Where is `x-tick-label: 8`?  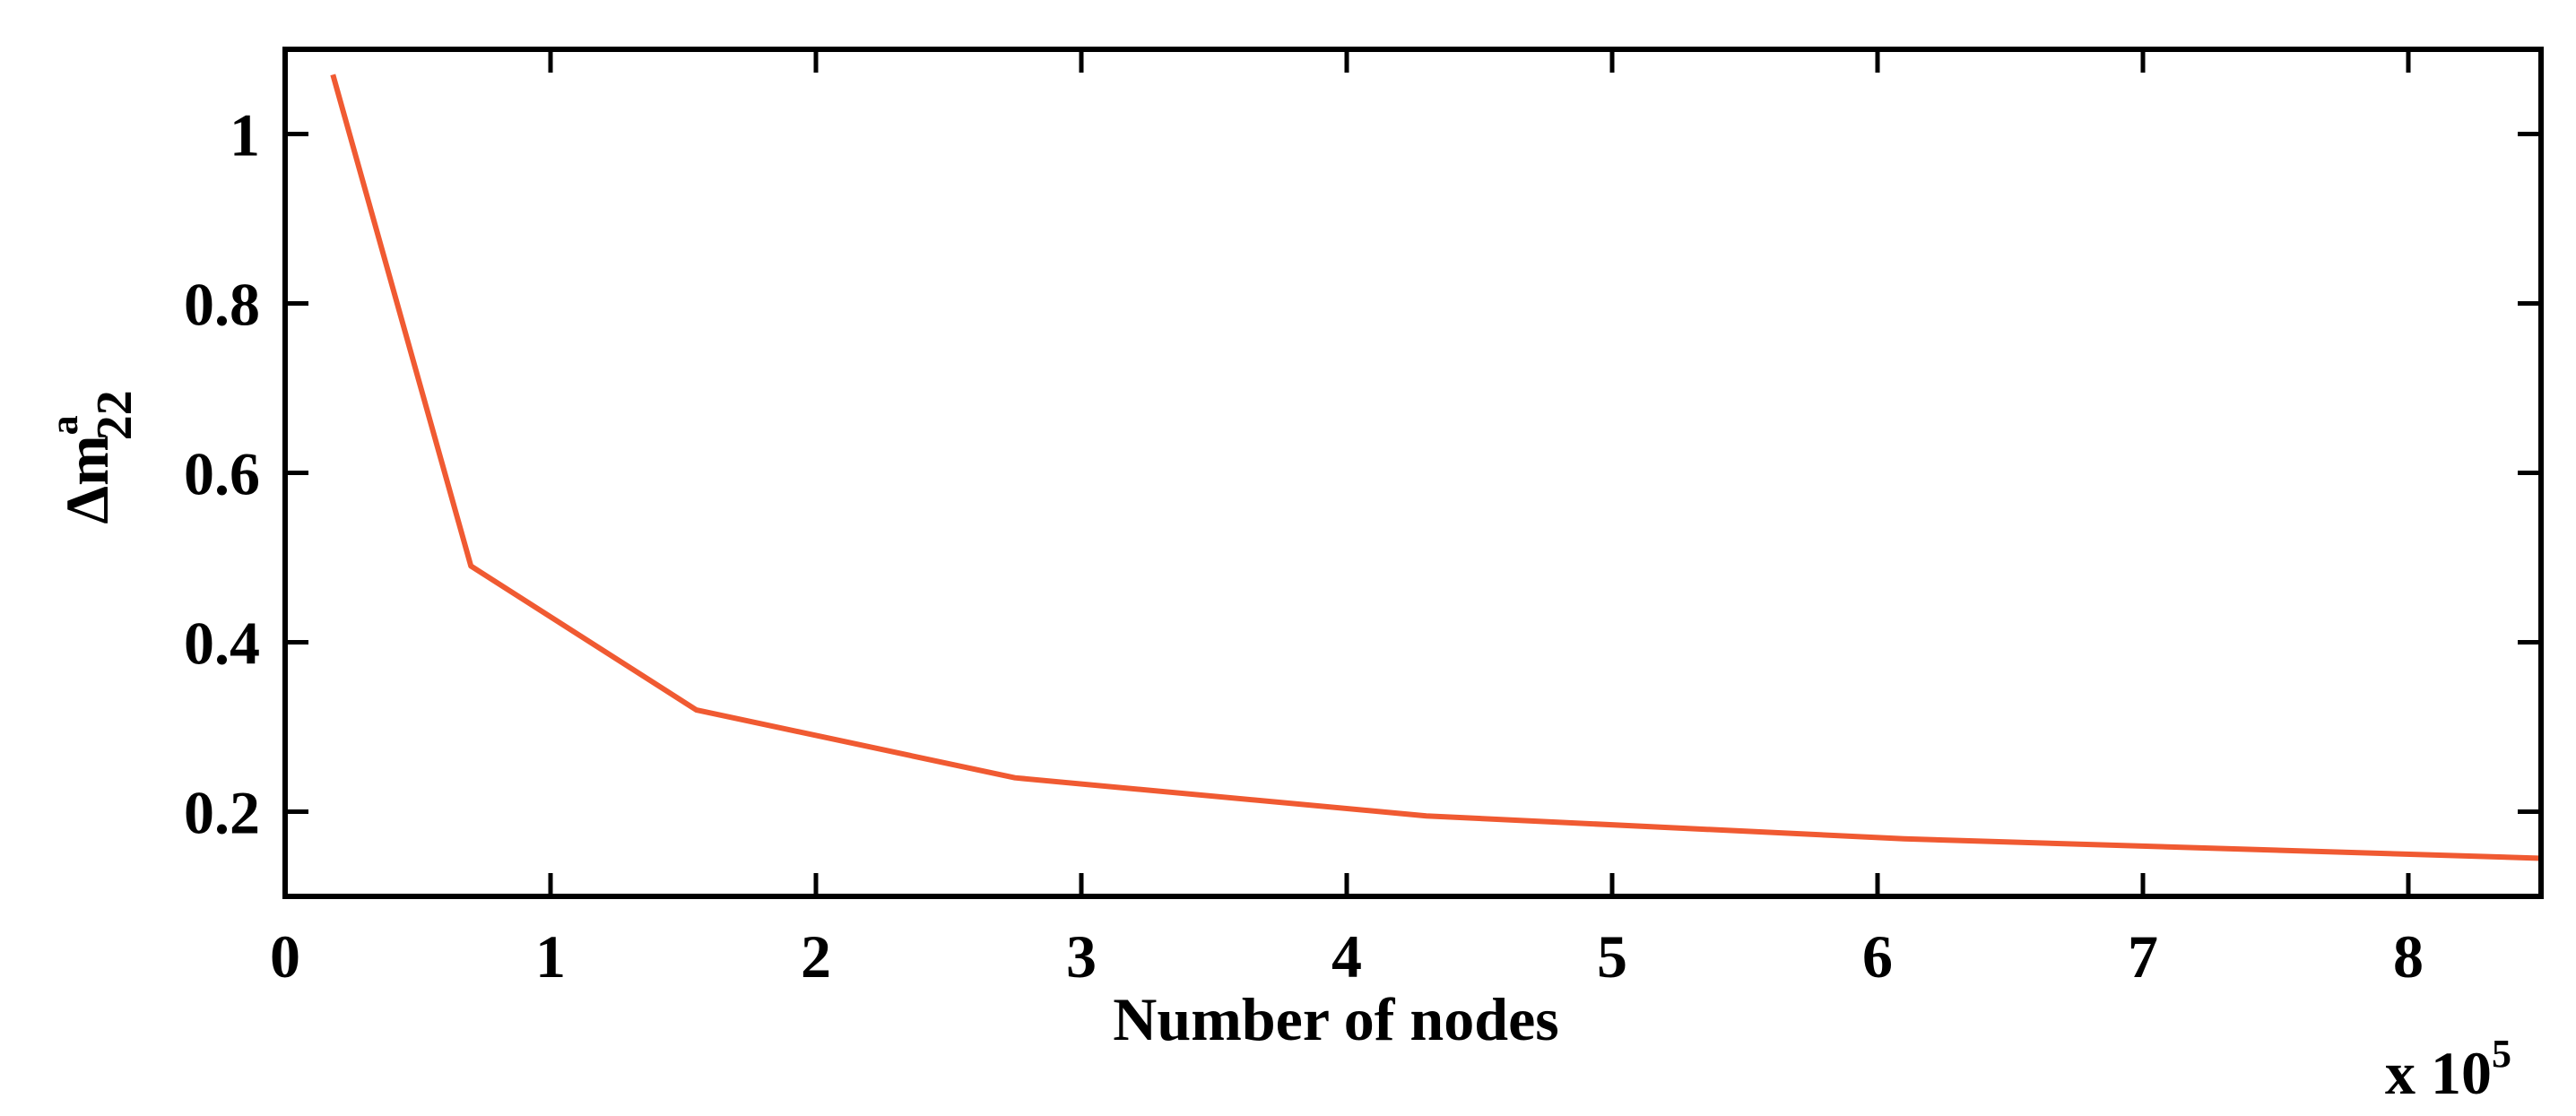 x-tick-label: 8 is located at coordinates (2408, 956).